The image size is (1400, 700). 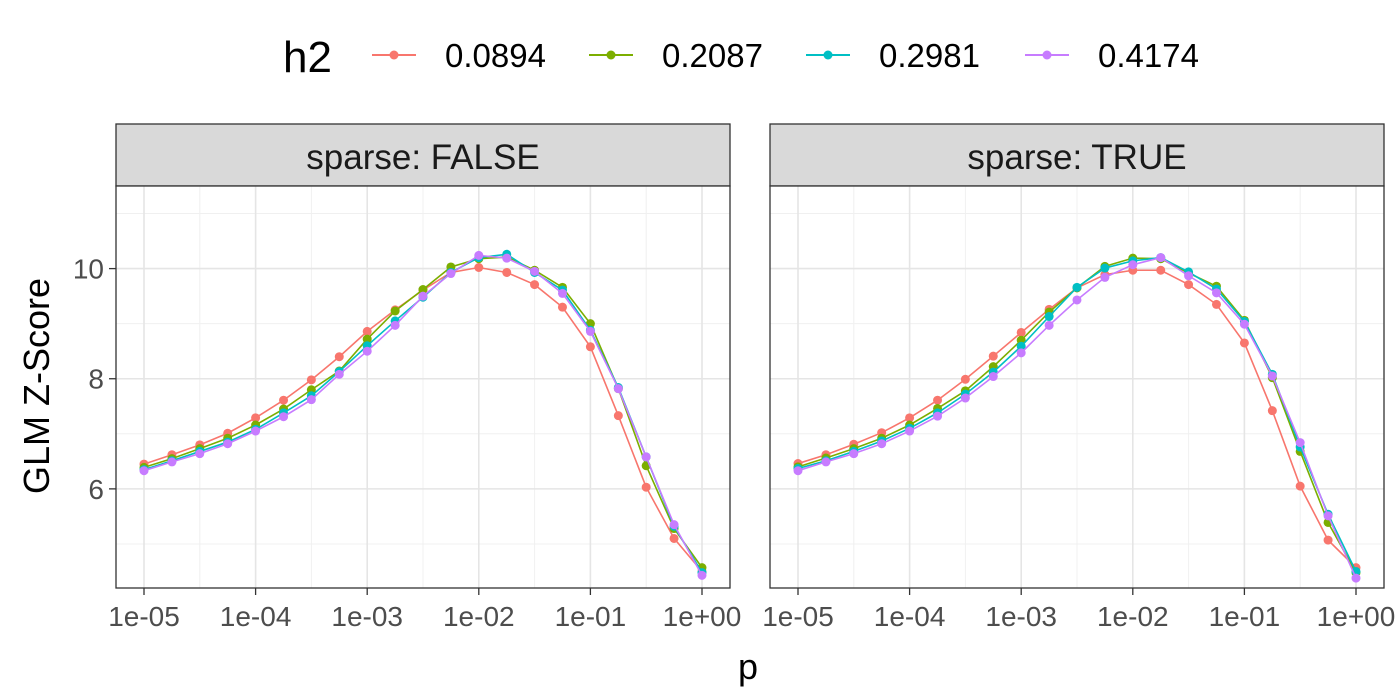 I want to click on legend-title: h2, so click(x=307, y=57).